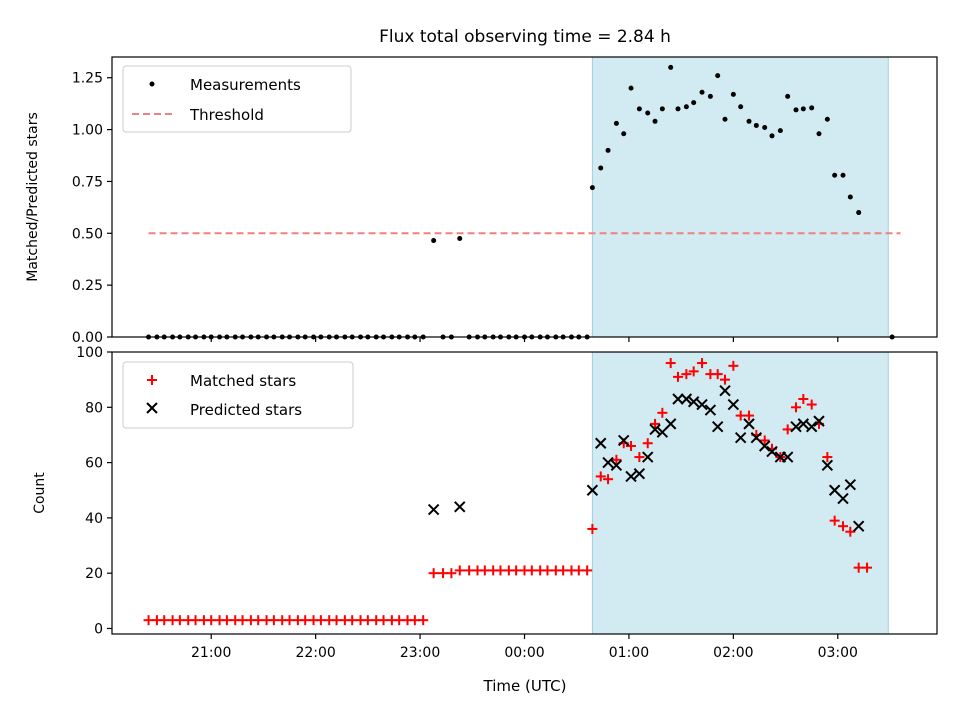 The image size is (960, 720). What do you see at coordinates (94, 464) in the screenshot?
I see `bottom-y-tick-label: 60` at bounding box center [94, 464].